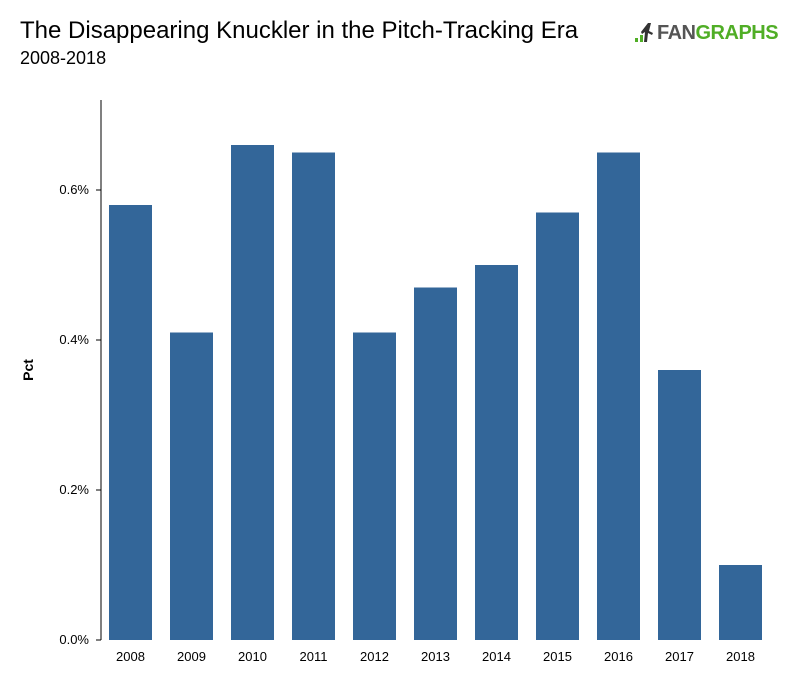  I want to click on fangraphs-logo: FAN GRAPHS, so click(706, 33).